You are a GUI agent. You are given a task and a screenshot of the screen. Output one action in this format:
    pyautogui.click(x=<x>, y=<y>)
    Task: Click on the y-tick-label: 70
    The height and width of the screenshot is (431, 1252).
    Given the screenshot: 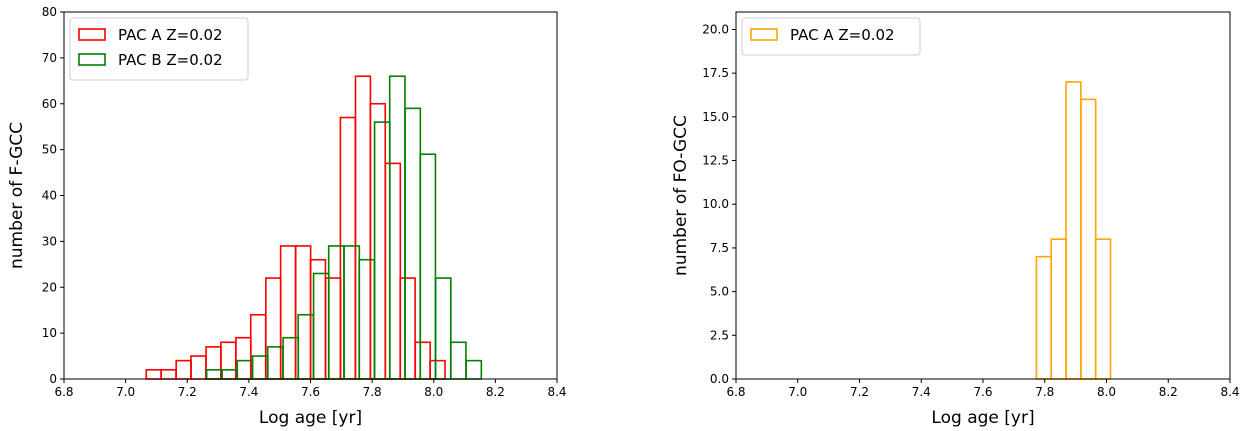 What is the action you would take?
    pyautogui.click(x=49, y=58)
    